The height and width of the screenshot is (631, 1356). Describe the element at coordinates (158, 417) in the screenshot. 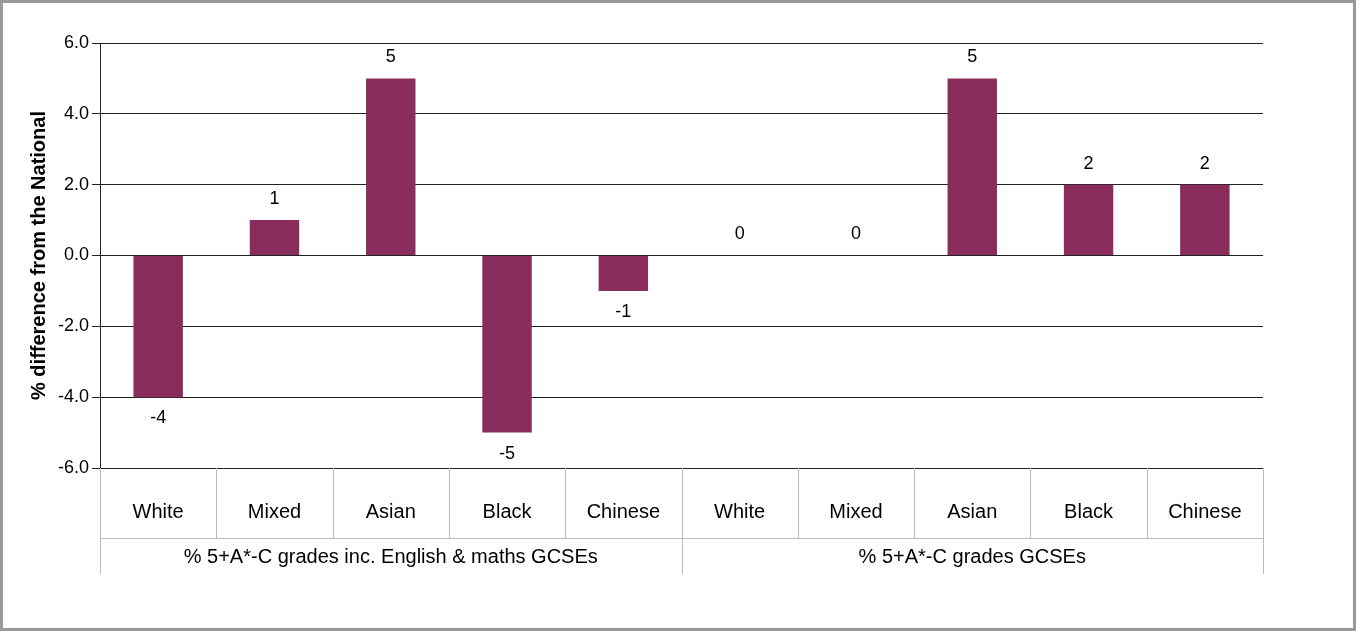

I see `data-label: -4` at that location.